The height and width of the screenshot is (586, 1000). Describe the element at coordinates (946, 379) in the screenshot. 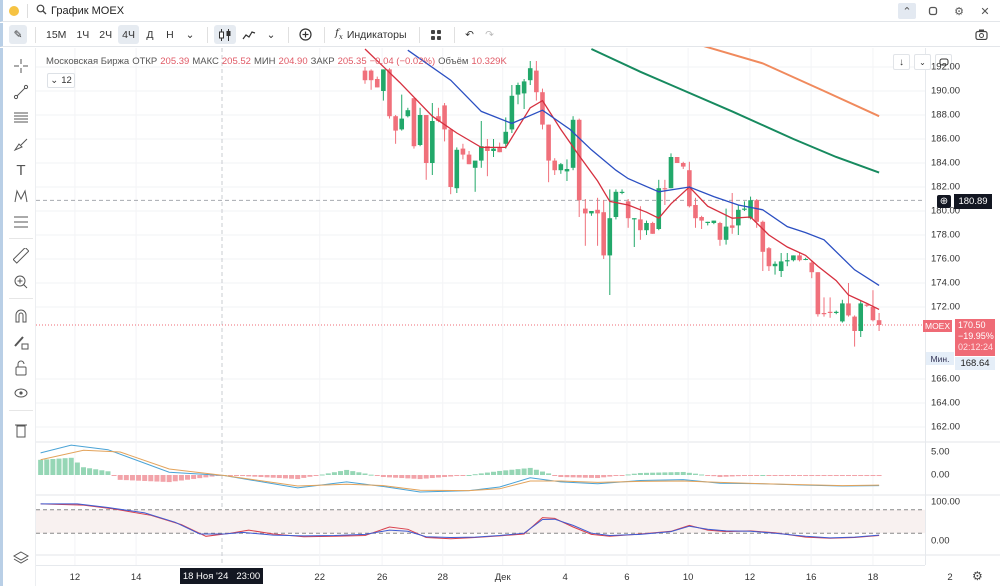

I see `price-tick: 166.00` at that location.